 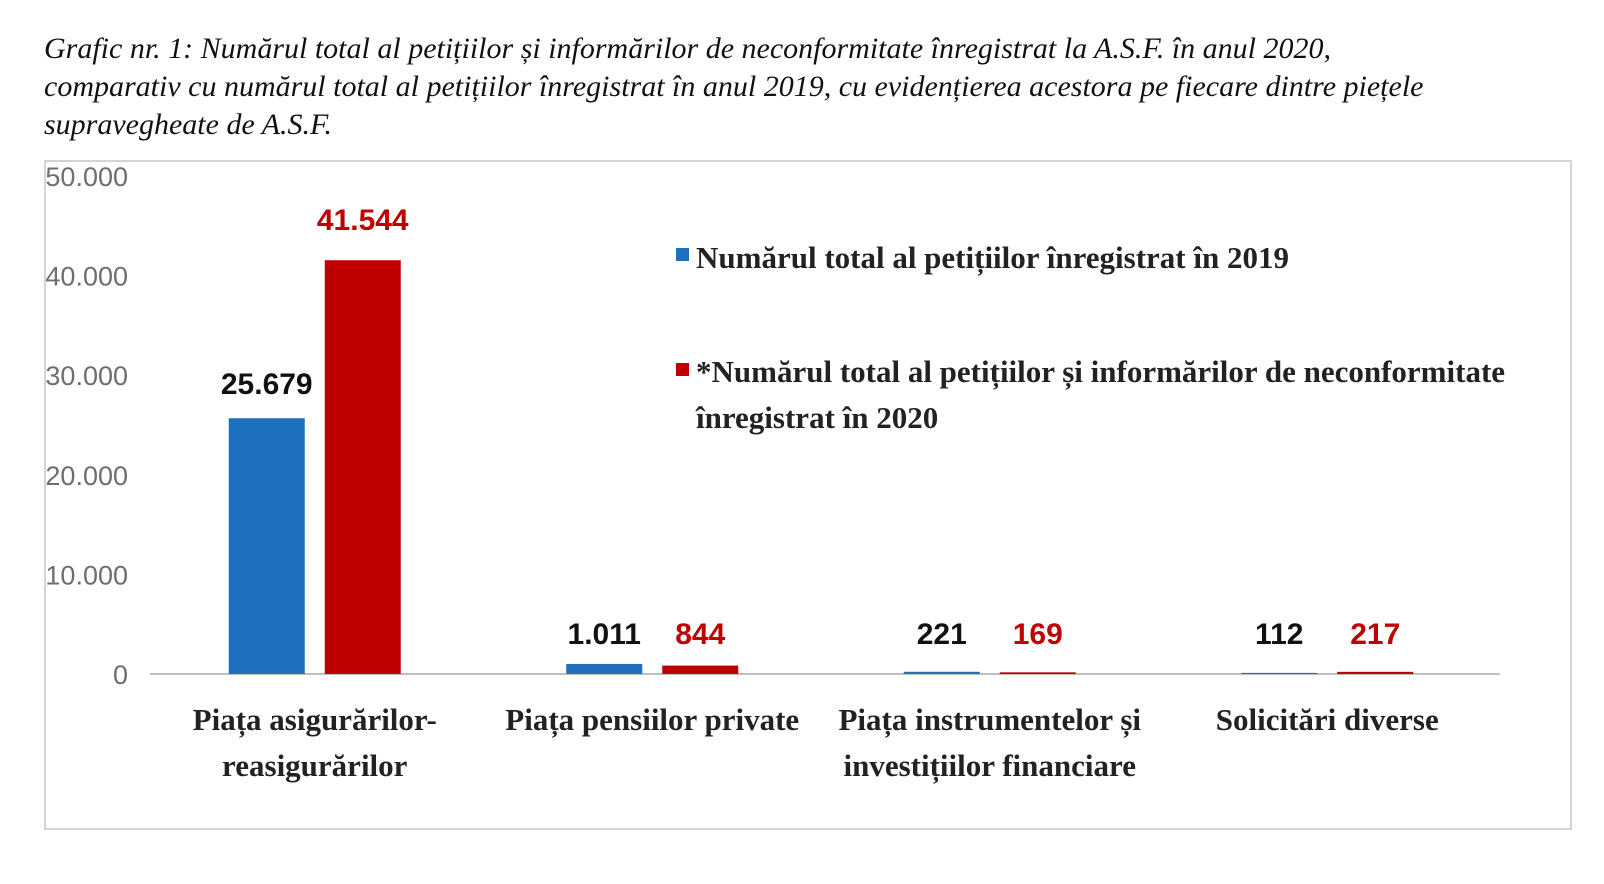 I want to click on legend-swatch-2020, so click(x=682, y=369).